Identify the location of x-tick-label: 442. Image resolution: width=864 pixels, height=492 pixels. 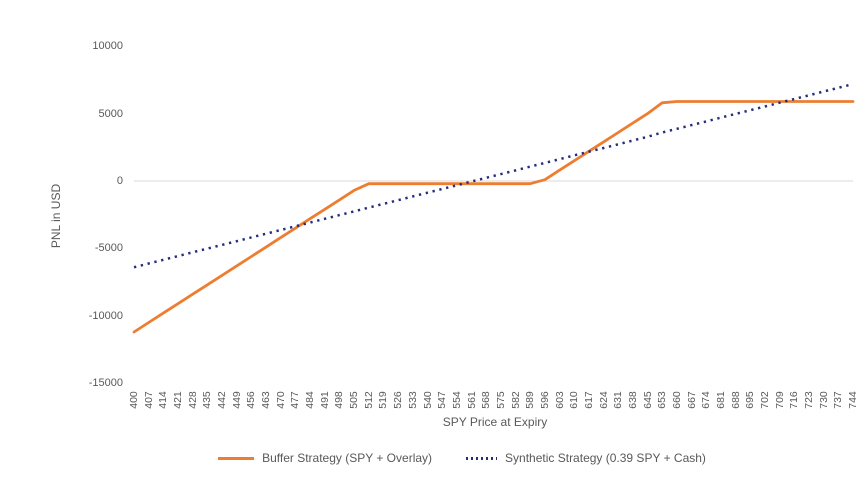
(222, 400).